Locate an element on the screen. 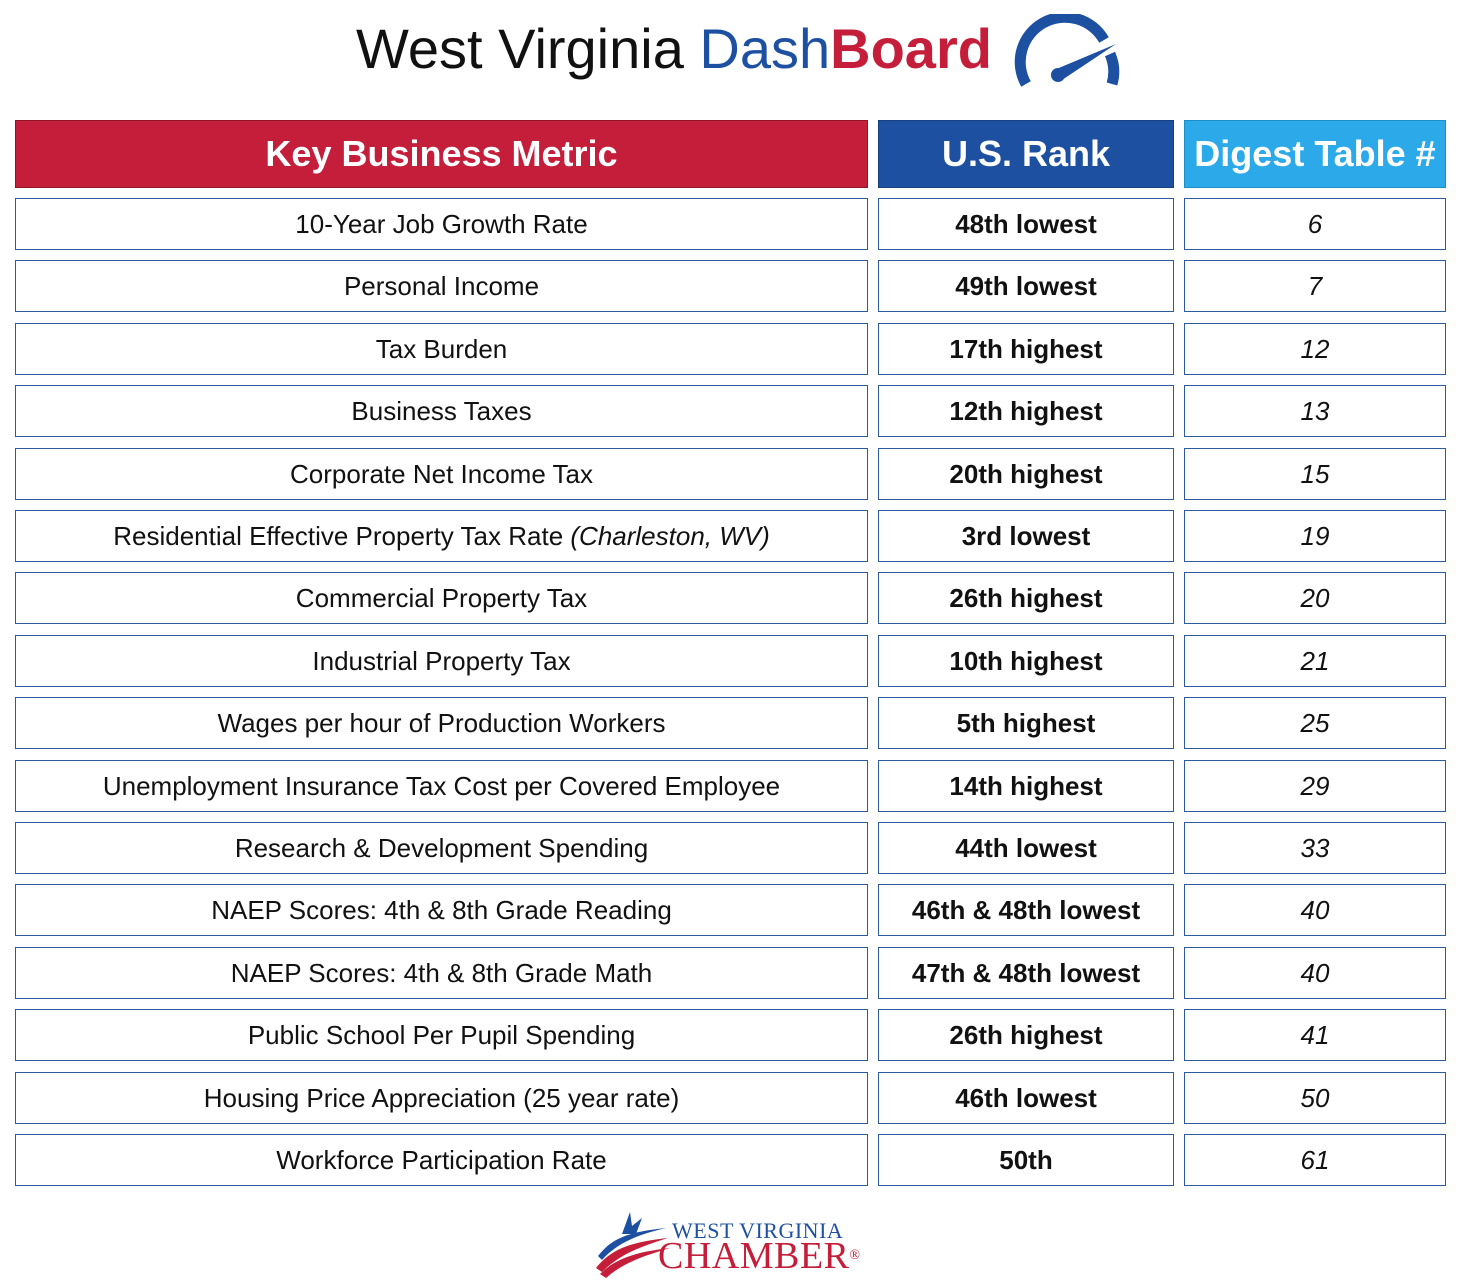 The width and height of the screenshot is (1463, 1288). metric-cell: Wages per hour of Production Workers is located at coordinates (441, 723).